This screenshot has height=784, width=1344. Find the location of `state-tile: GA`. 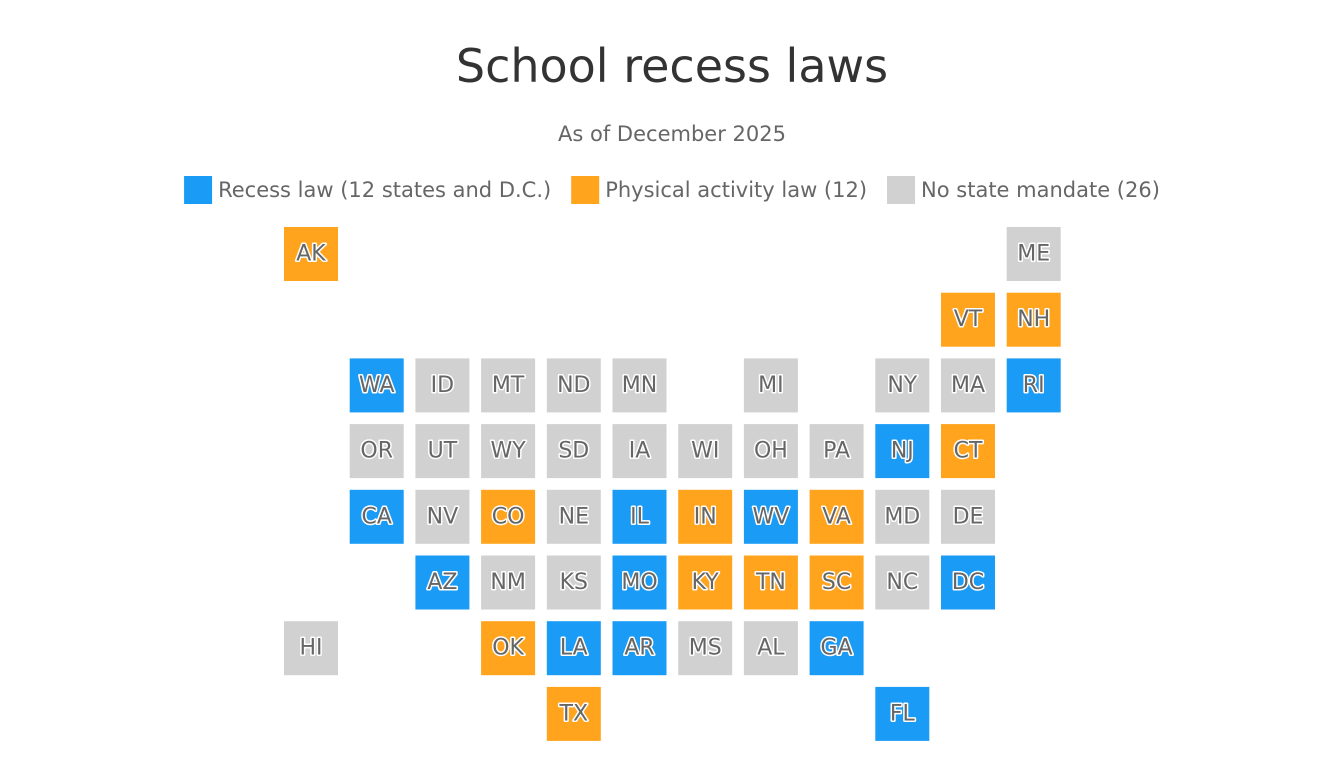

state-tile: GA is located at coordinates (836, 648).